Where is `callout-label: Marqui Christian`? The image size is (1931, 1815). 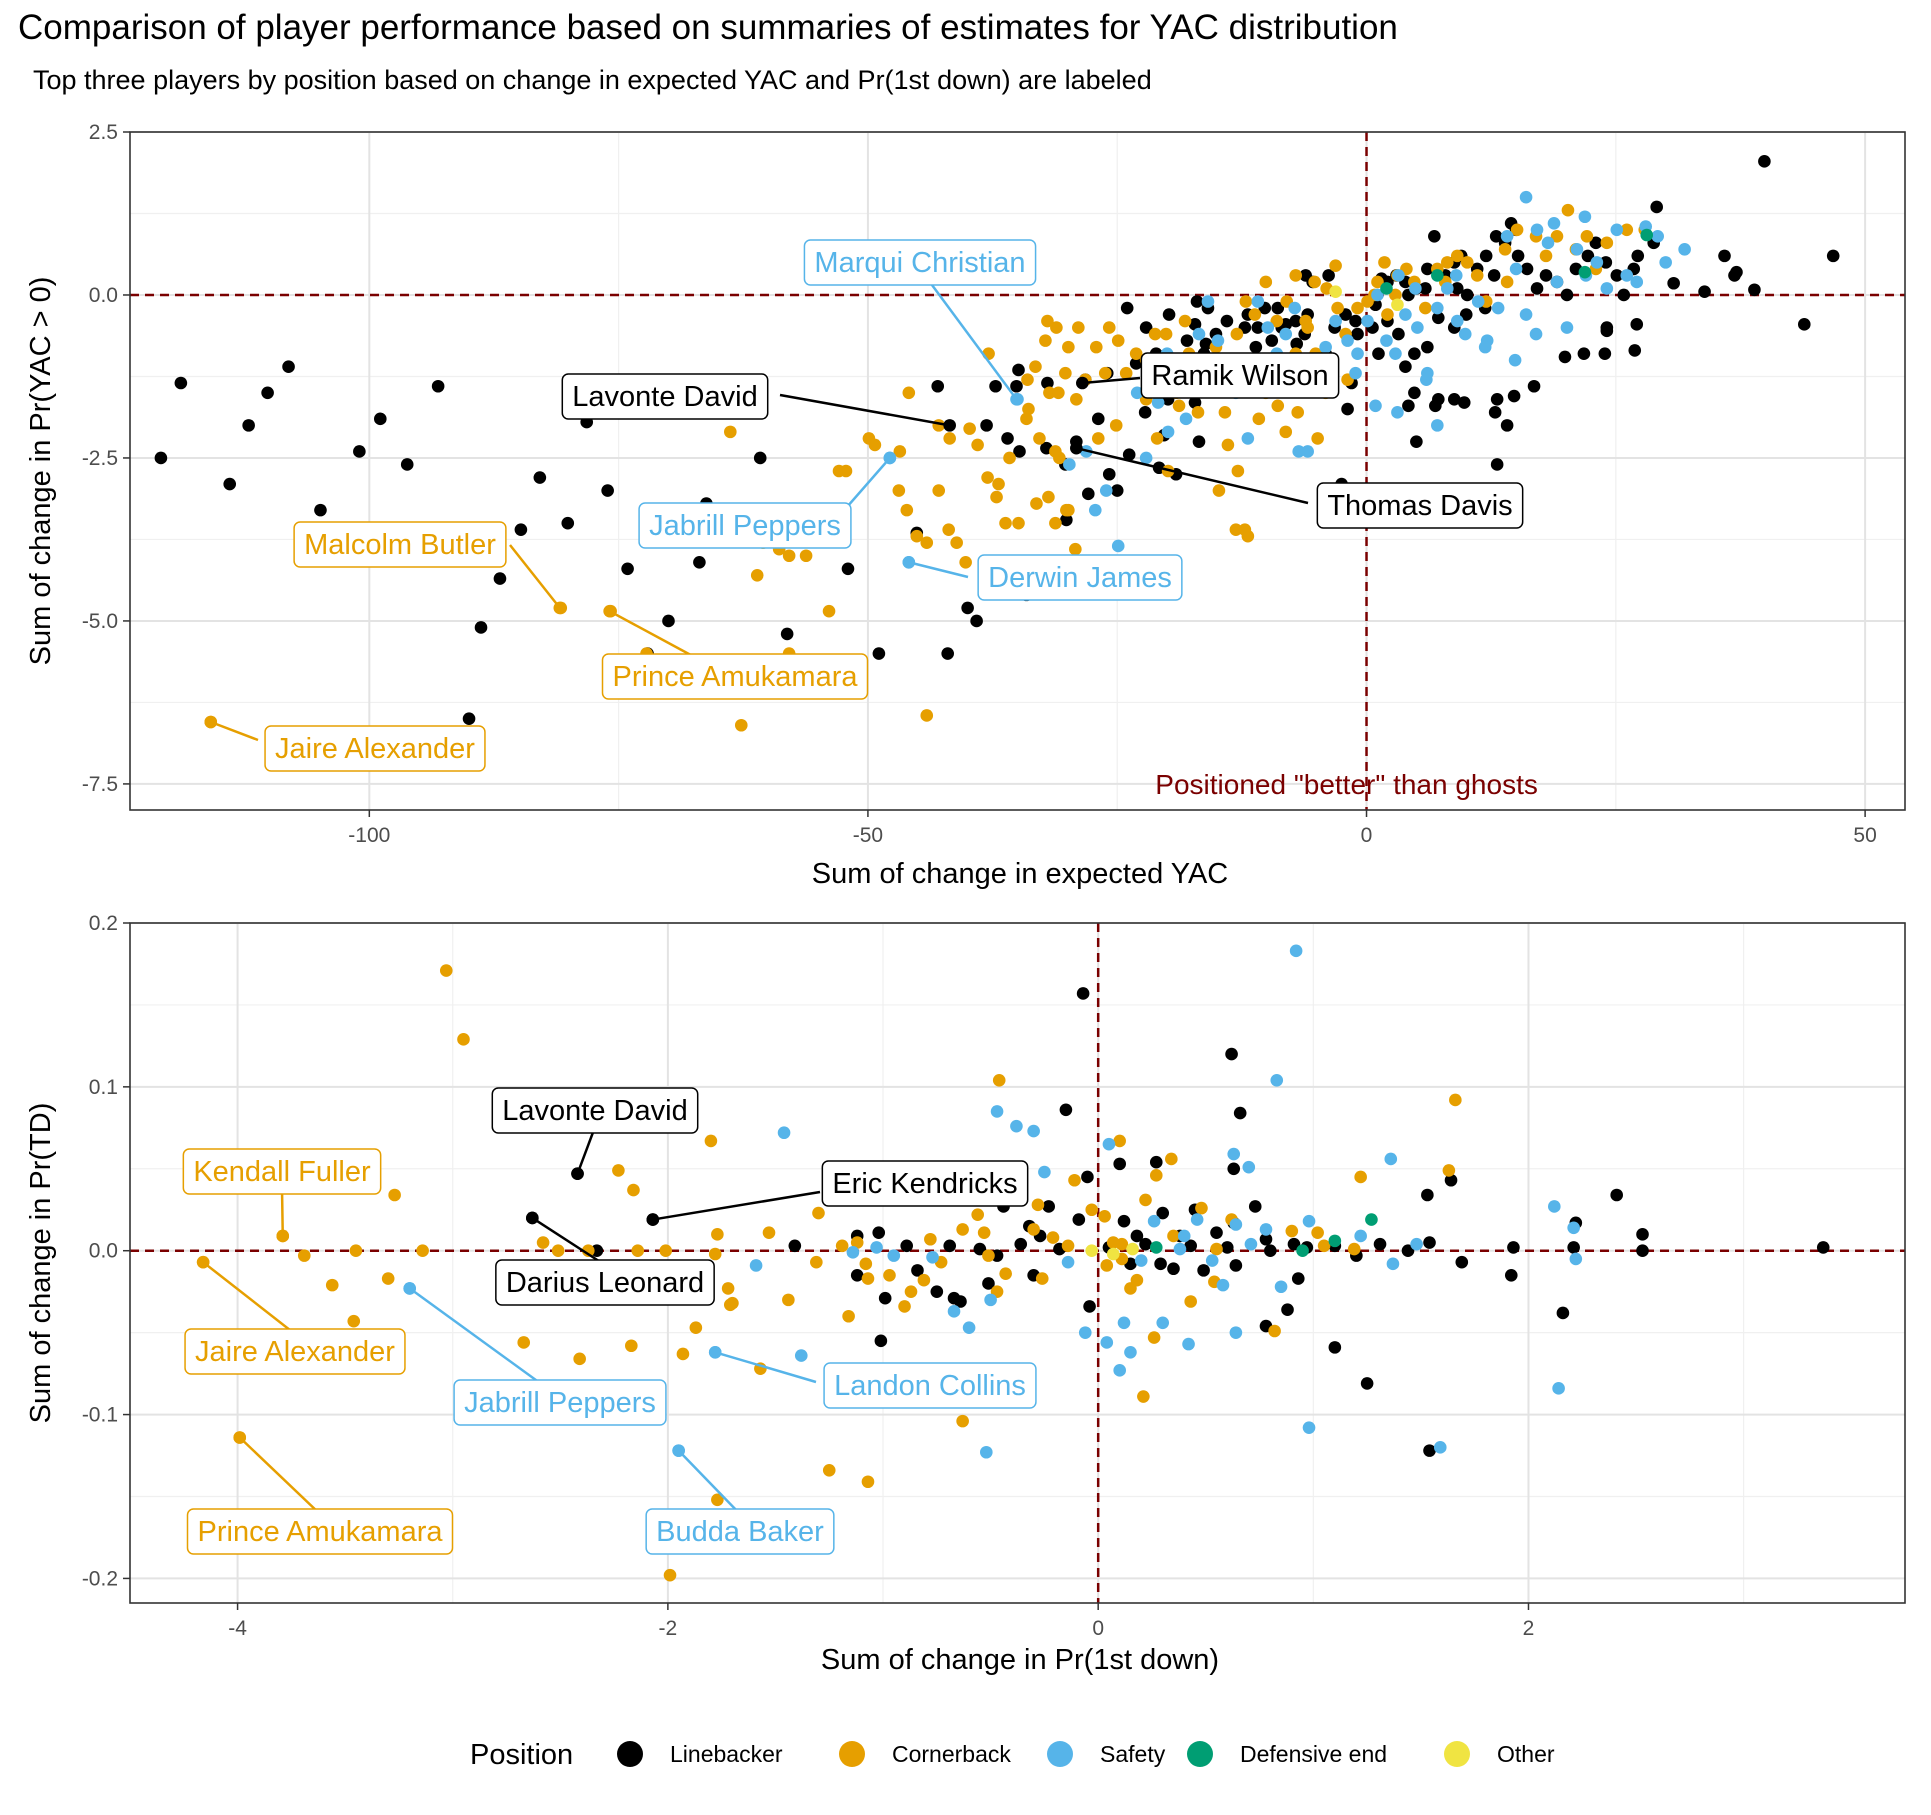
callout-label: Marqui Christian is located at coordinates (919, 263).